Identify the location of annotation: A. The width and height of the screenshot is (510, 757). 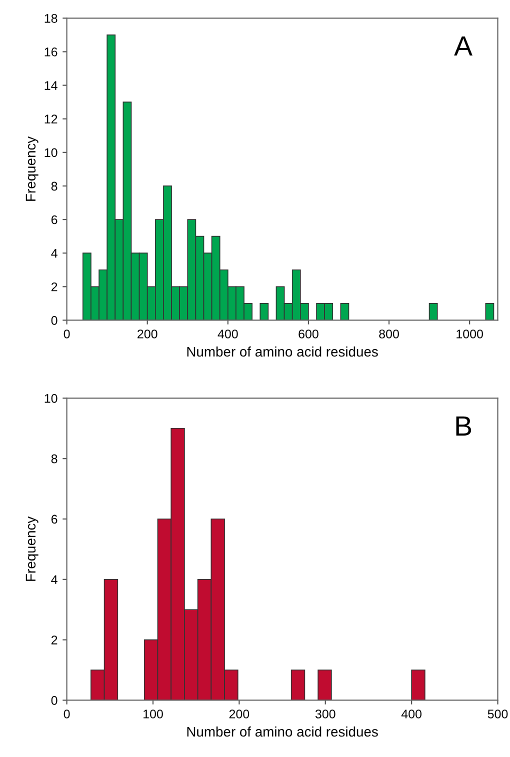
(463, 46).